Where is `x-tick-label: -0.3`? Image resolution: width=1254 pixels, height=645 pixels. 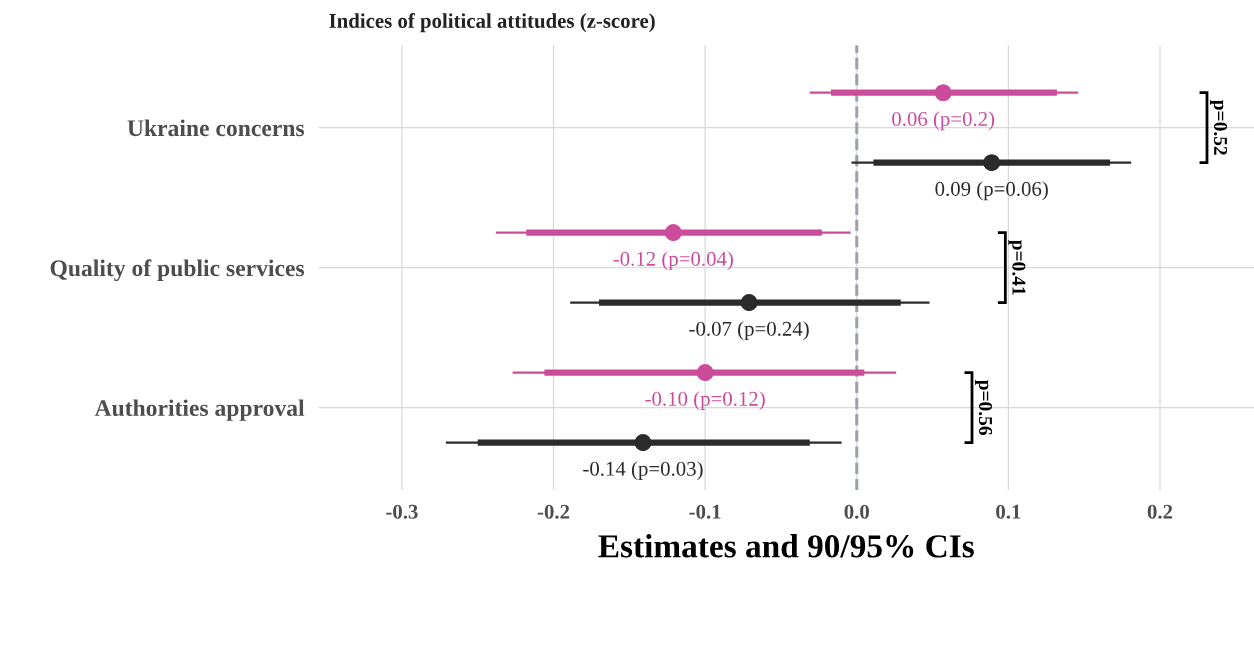
x-tick-label: -0.3 is located at coordinates (402, 511).